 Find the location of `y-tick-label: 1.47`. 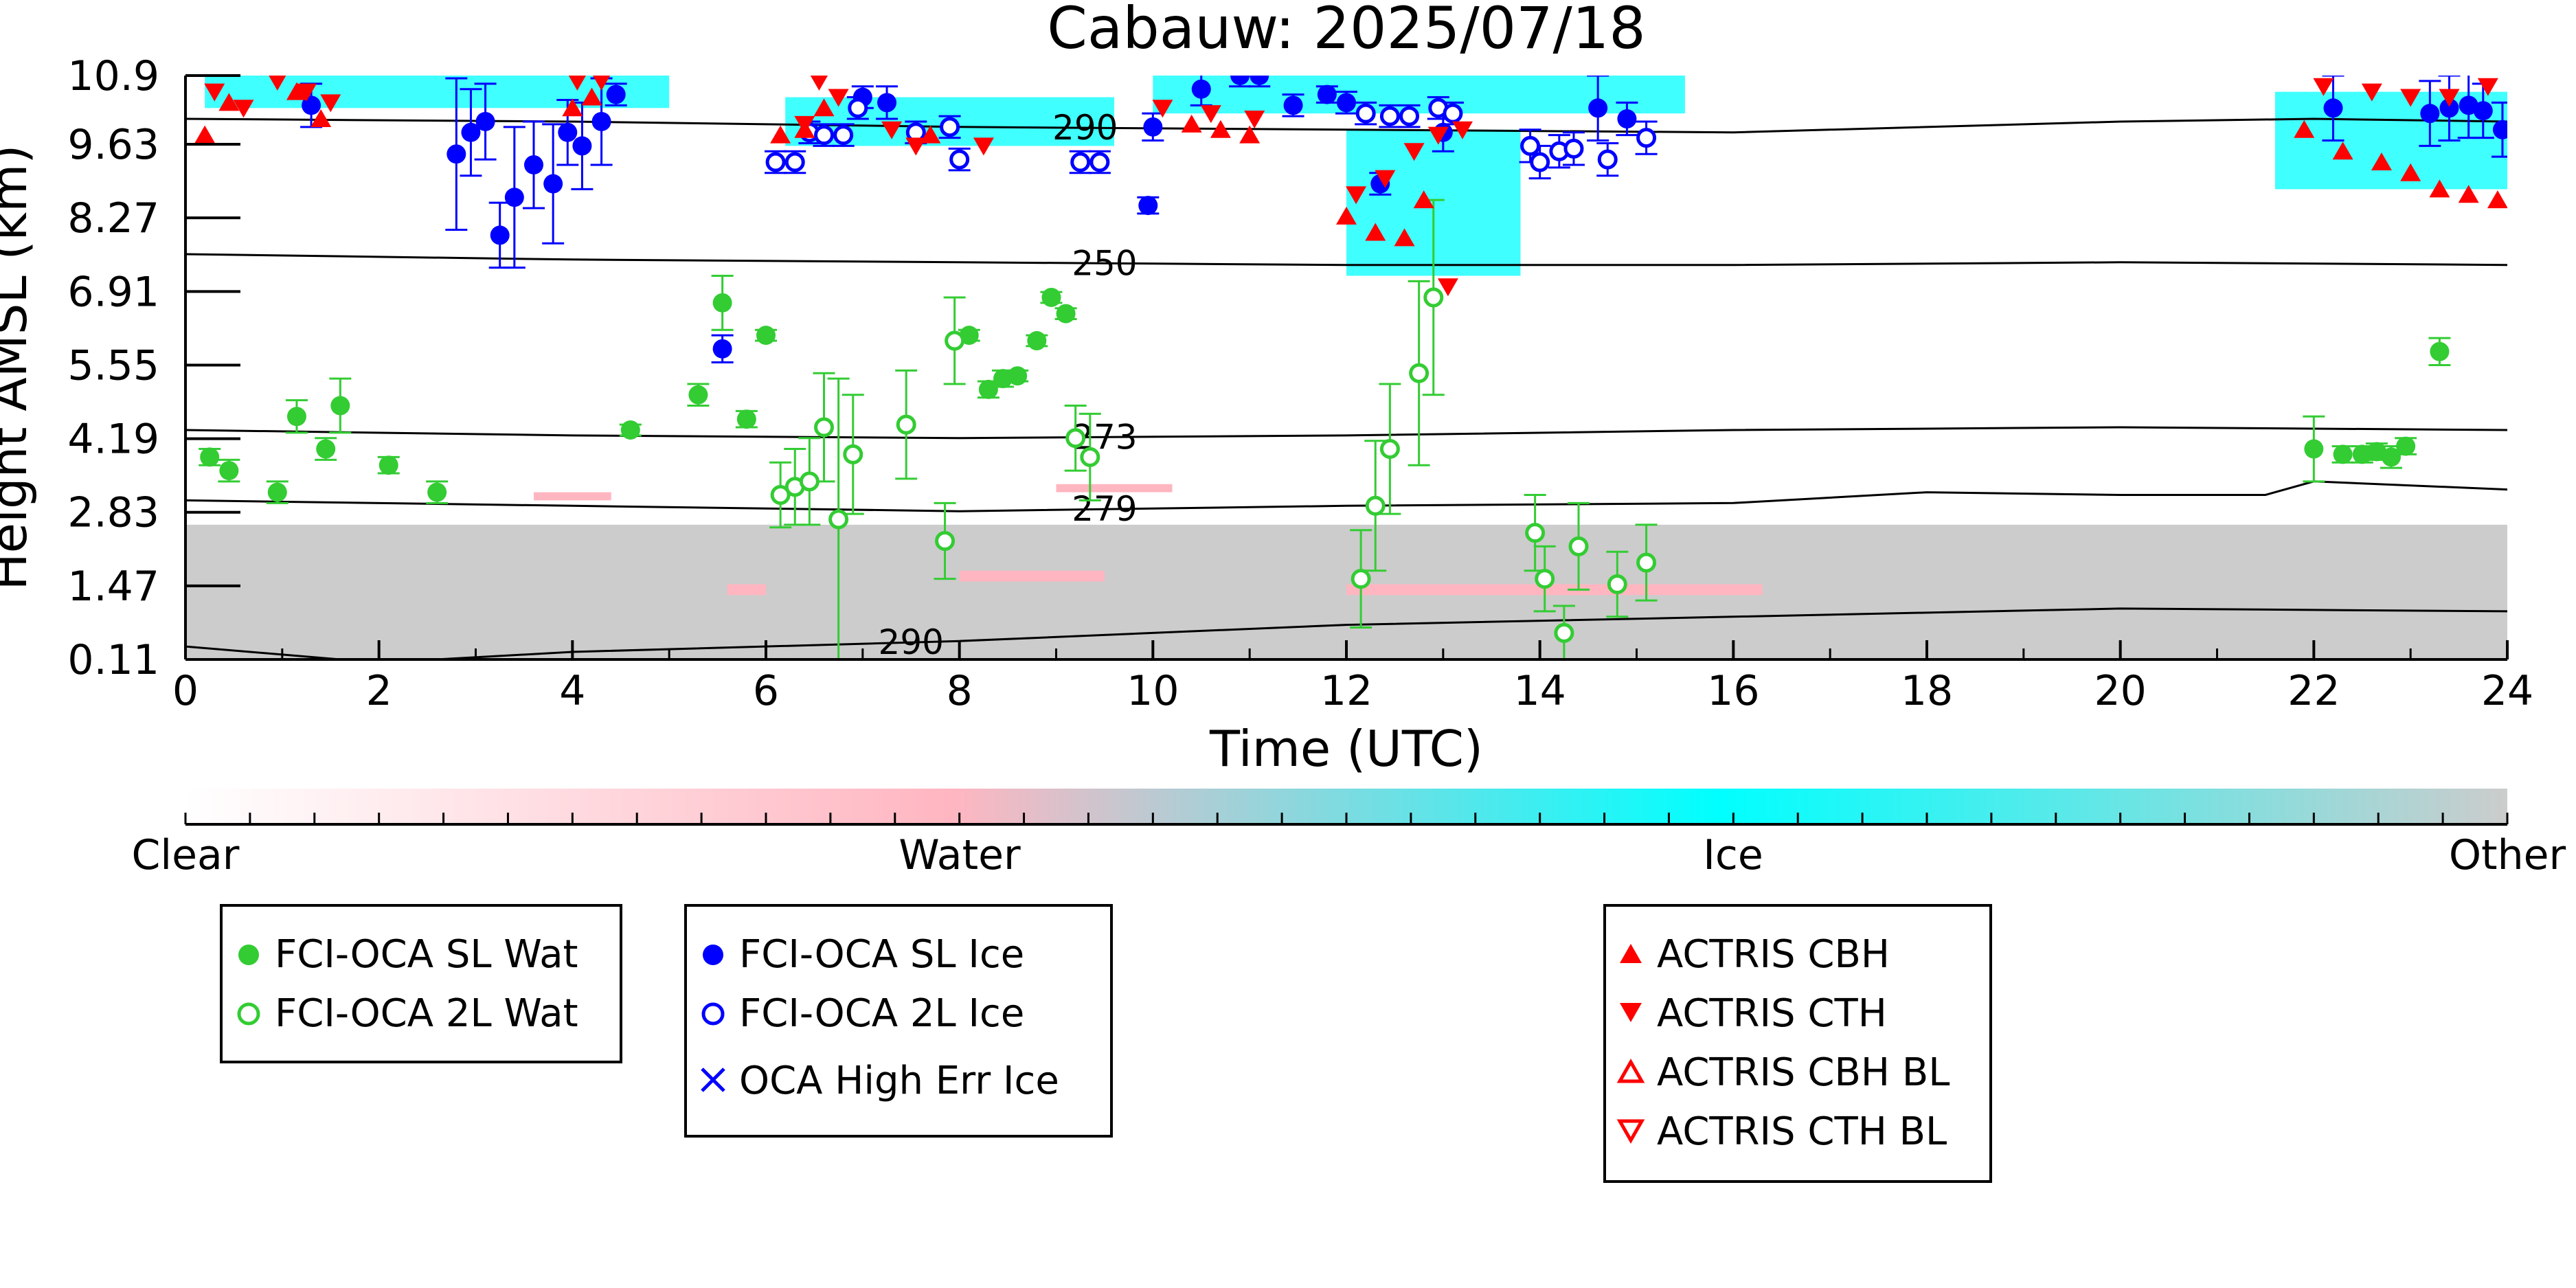

y-tick-label: 1.47 is located at coordinates (113, 587).